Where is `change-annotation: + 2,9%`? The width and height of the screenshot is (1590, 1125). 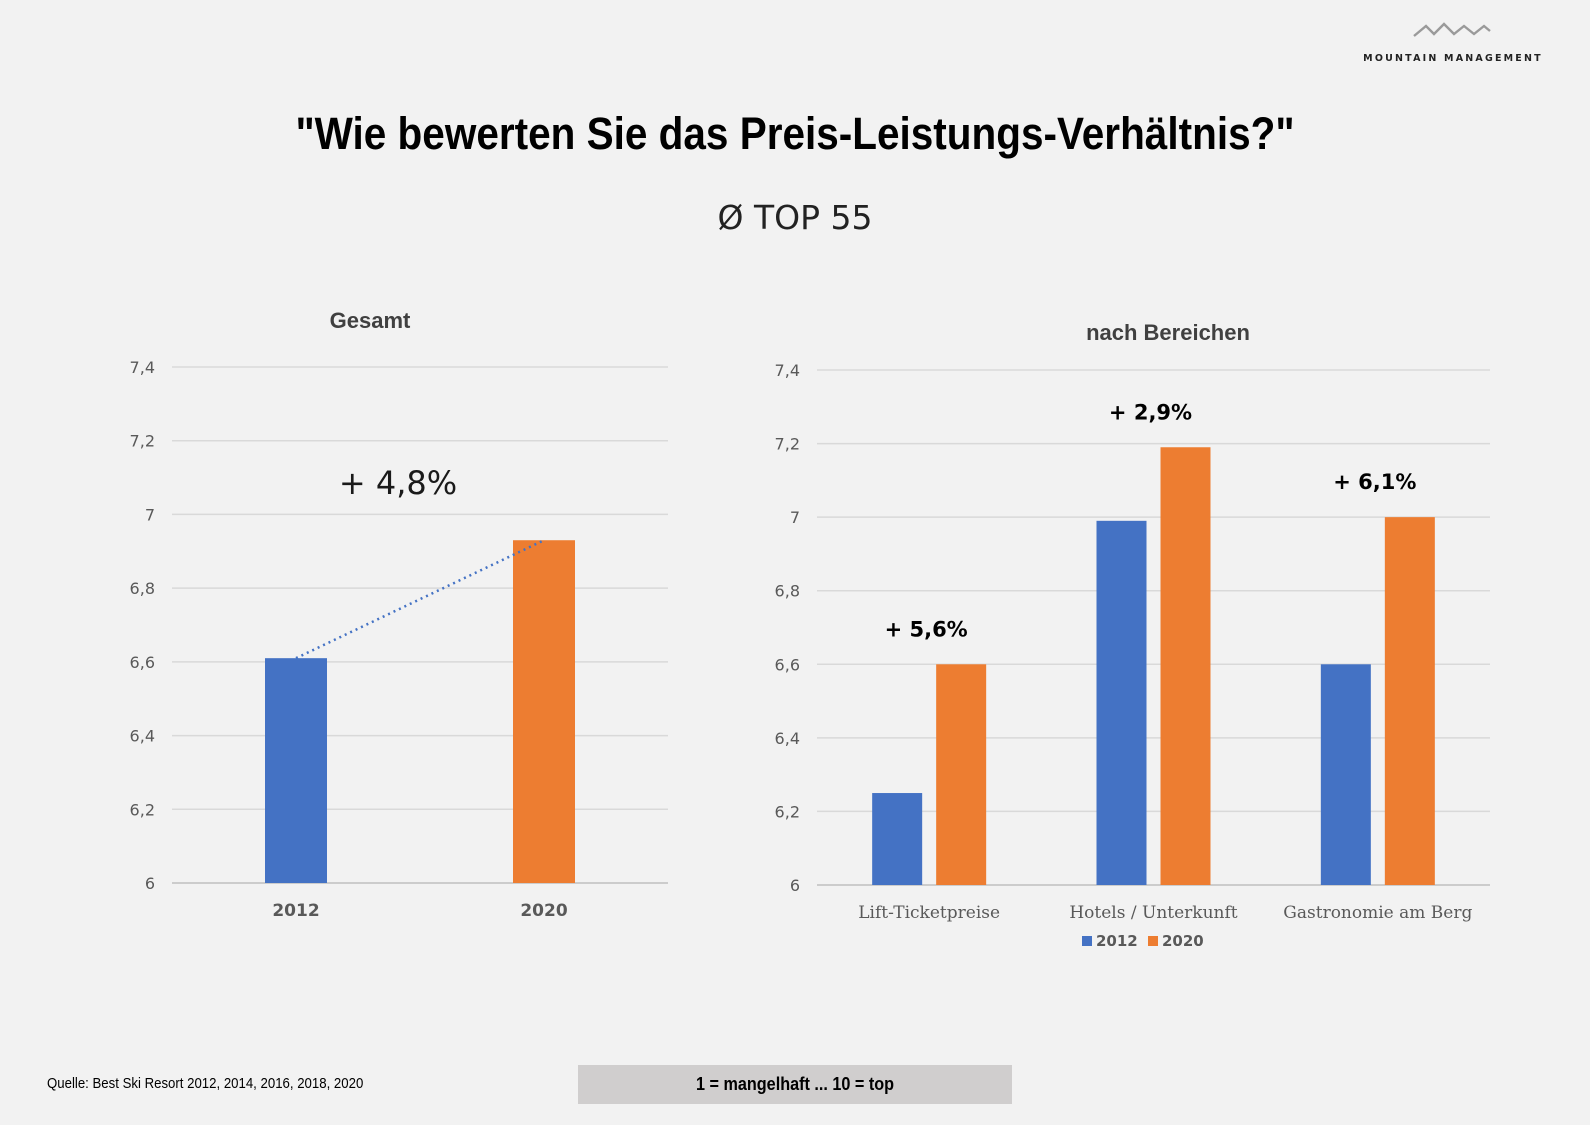 change-annotation: + 2,9% is located at coordinates (1150, 412).